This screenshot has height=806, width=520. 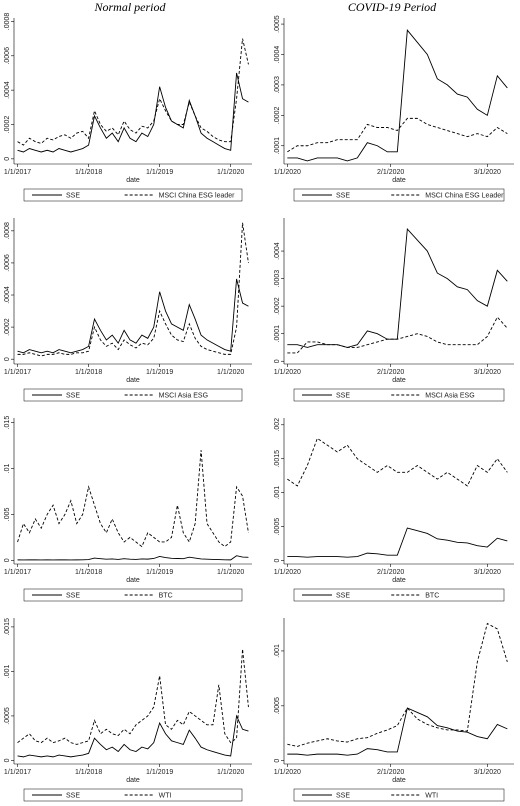 I want to click on legend-label: MSCI China ESG Leader, so click(x=464, y=196).